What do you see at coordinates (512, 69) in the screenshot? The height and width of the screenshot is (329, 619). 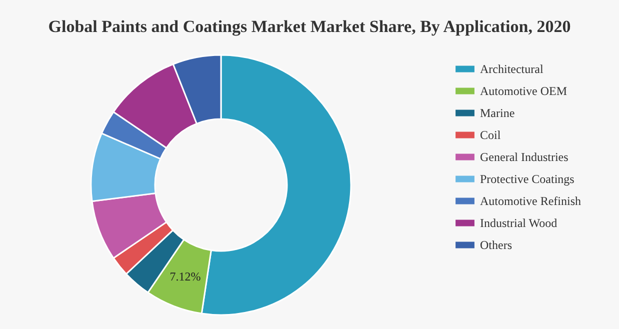 I see `legend-label: Architectural` at bounding box center [512, 69].